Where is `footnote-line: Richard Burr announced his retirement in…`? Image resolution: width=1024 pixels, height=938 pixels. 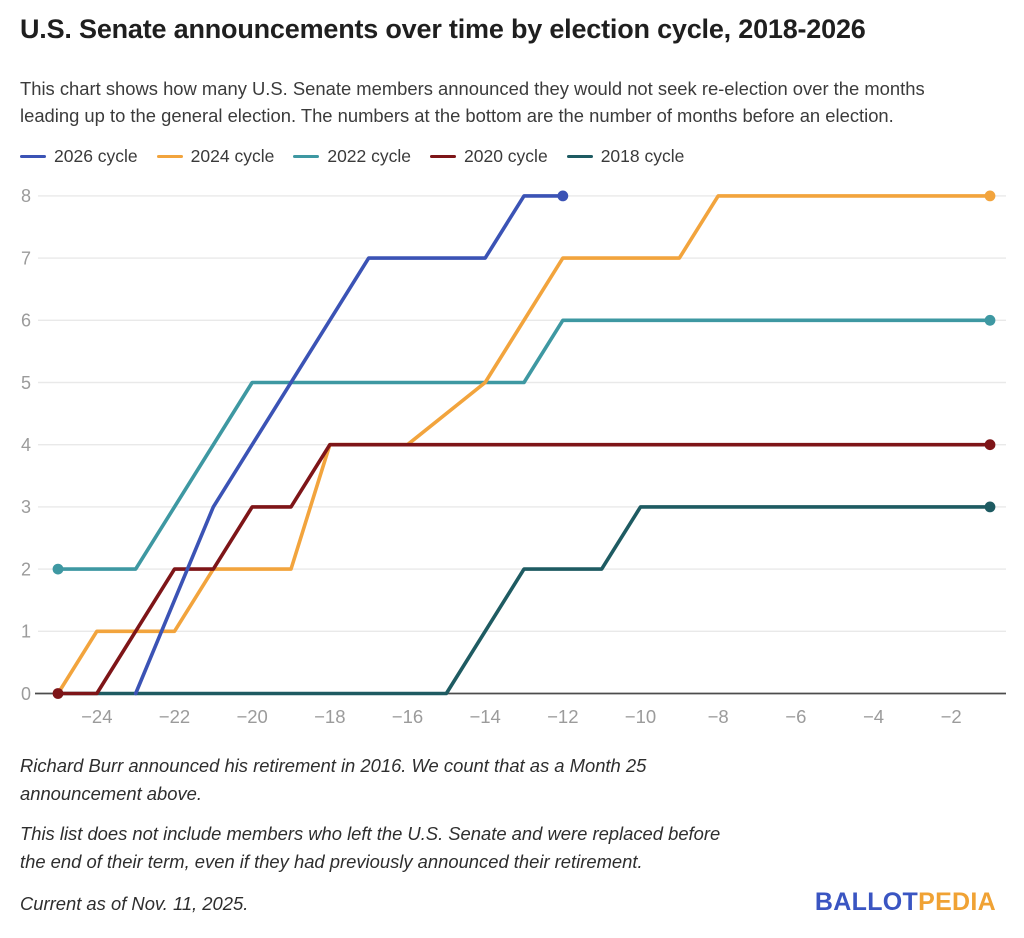
footnote-line: Richard Burr announced his retirement in… is located at coordinates (333, 765).